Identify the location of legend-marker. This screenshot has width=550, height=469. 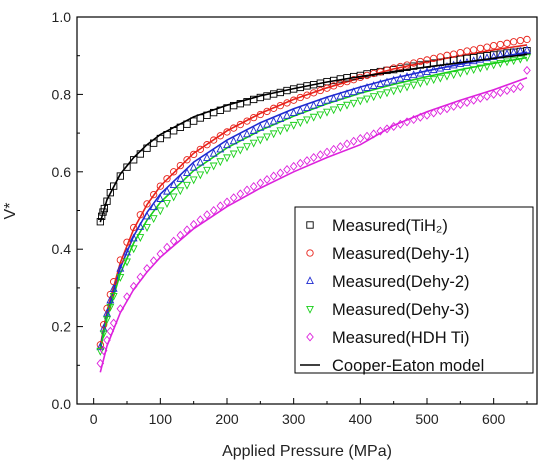
(310, 225).